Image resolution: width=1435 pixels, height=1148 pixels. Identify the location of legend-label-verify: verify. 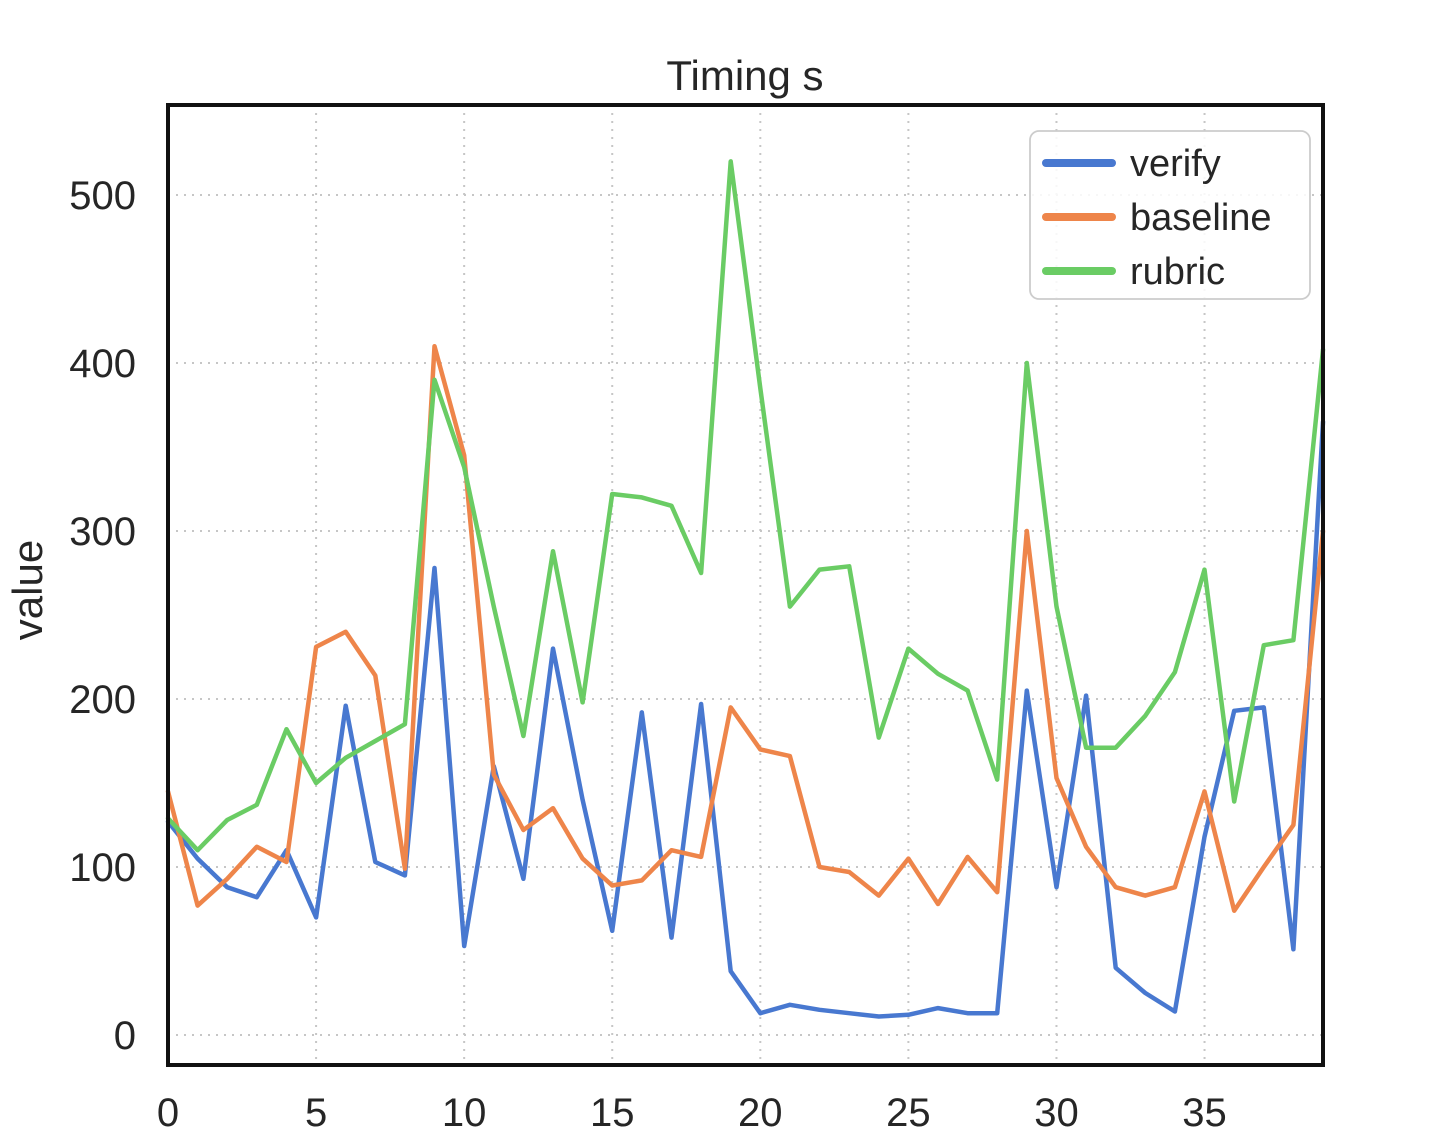
(1175, 164).